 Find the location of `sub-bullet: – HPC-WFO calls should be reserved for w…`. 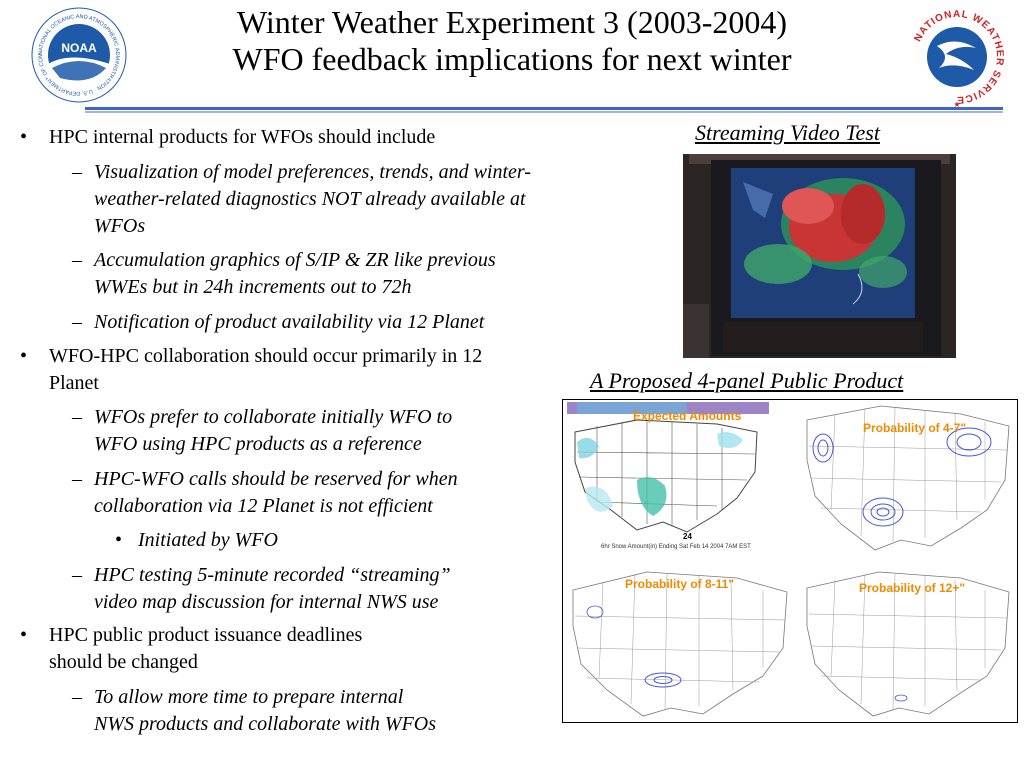

sub-bullet: – HPC-WFO calls should be reserved for w… is located at coordinates (265, 493).